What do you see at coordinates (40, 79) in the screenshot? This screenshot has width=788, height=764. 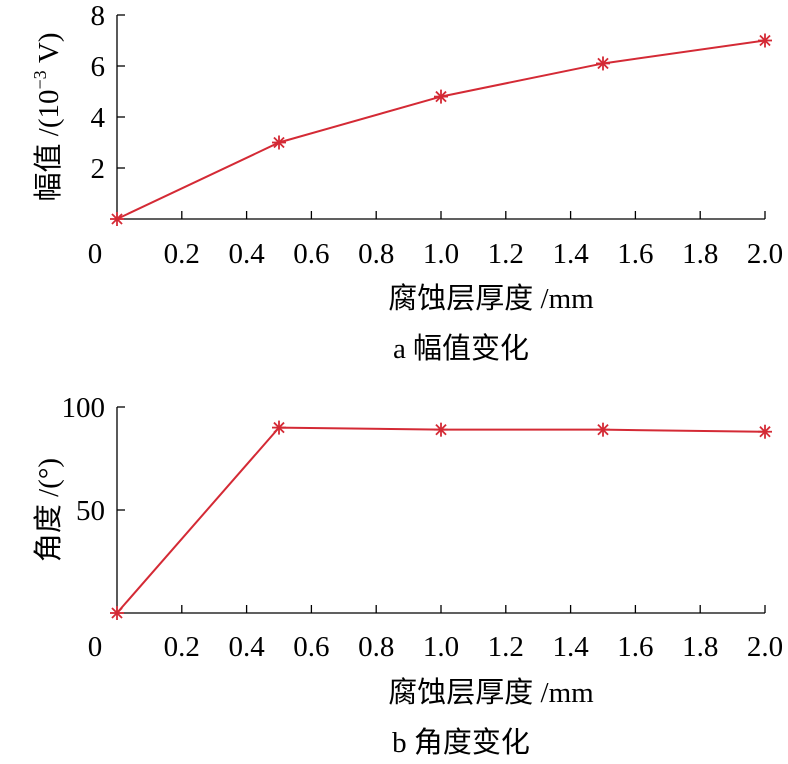 I see `y-axis-label-exponent: −3` at bounding box center [40, 79].